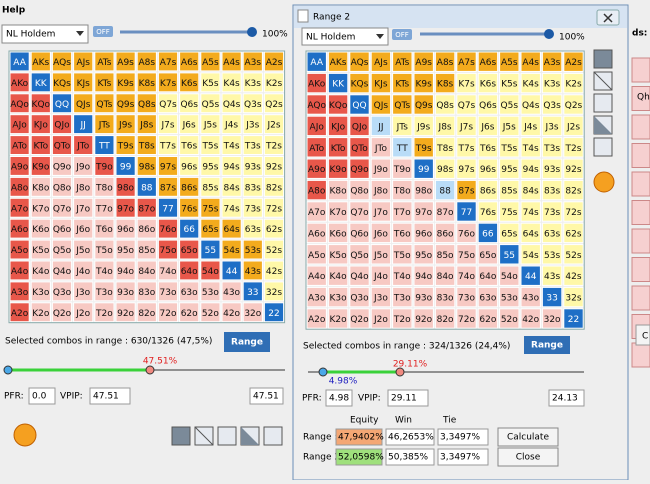 The width and height of the screenshot is (650, 484). What do you see at coordinates (408, 398) in the screenshot?
I see `vpip-field` at bounding box center [408, 398].